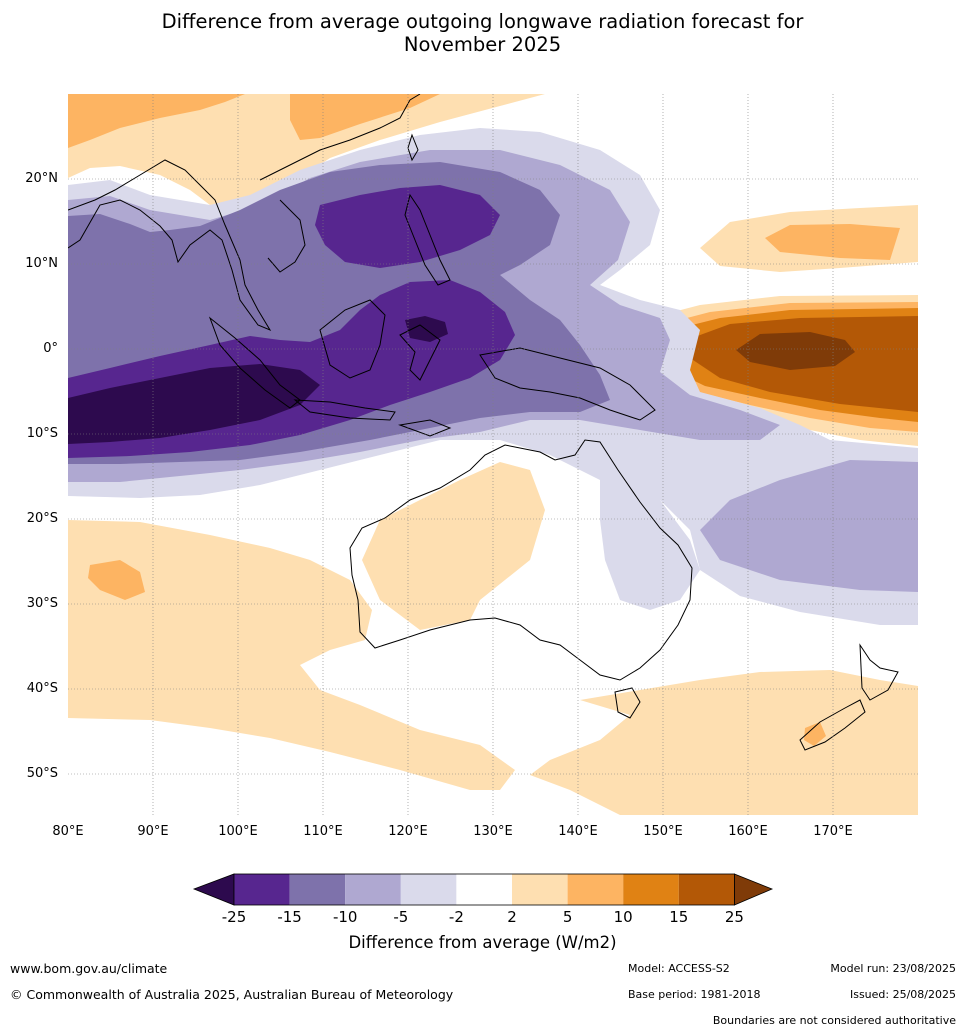  I want to click on lat-label-10n: 10°N, so click(41, 263).